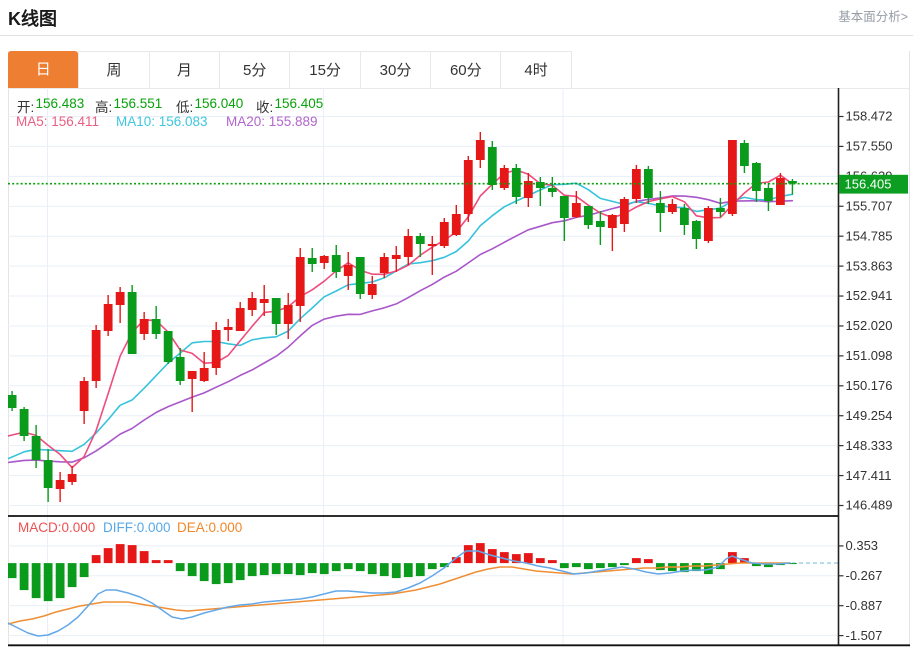  Describe the element at coordinates (864, 575) in the screenshot. I see `svg-text: -0.267` at that location.